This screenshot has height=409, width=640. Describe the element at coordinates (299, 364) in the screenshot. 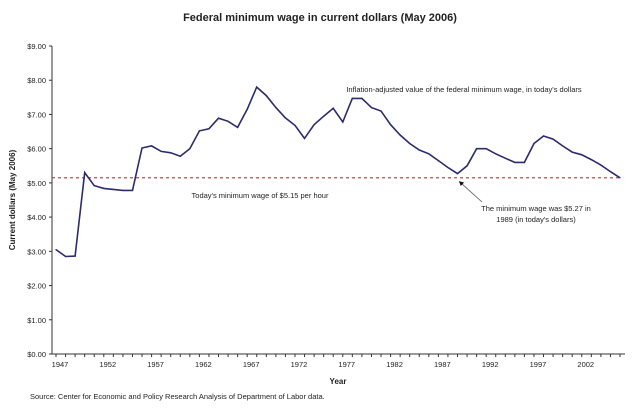

I see `x-tick-label: 1972` at that location.